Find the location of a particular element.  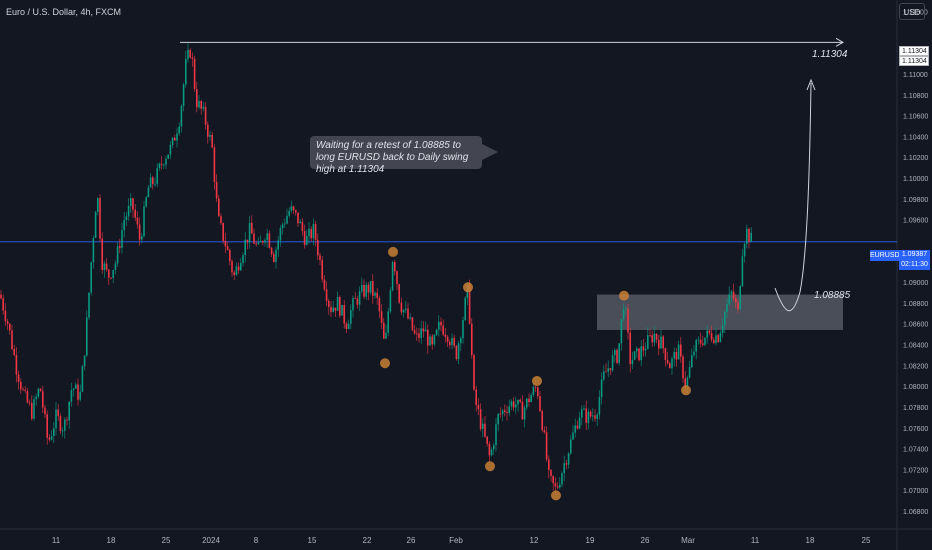

projection-curve is located at coordinates (793, 197).